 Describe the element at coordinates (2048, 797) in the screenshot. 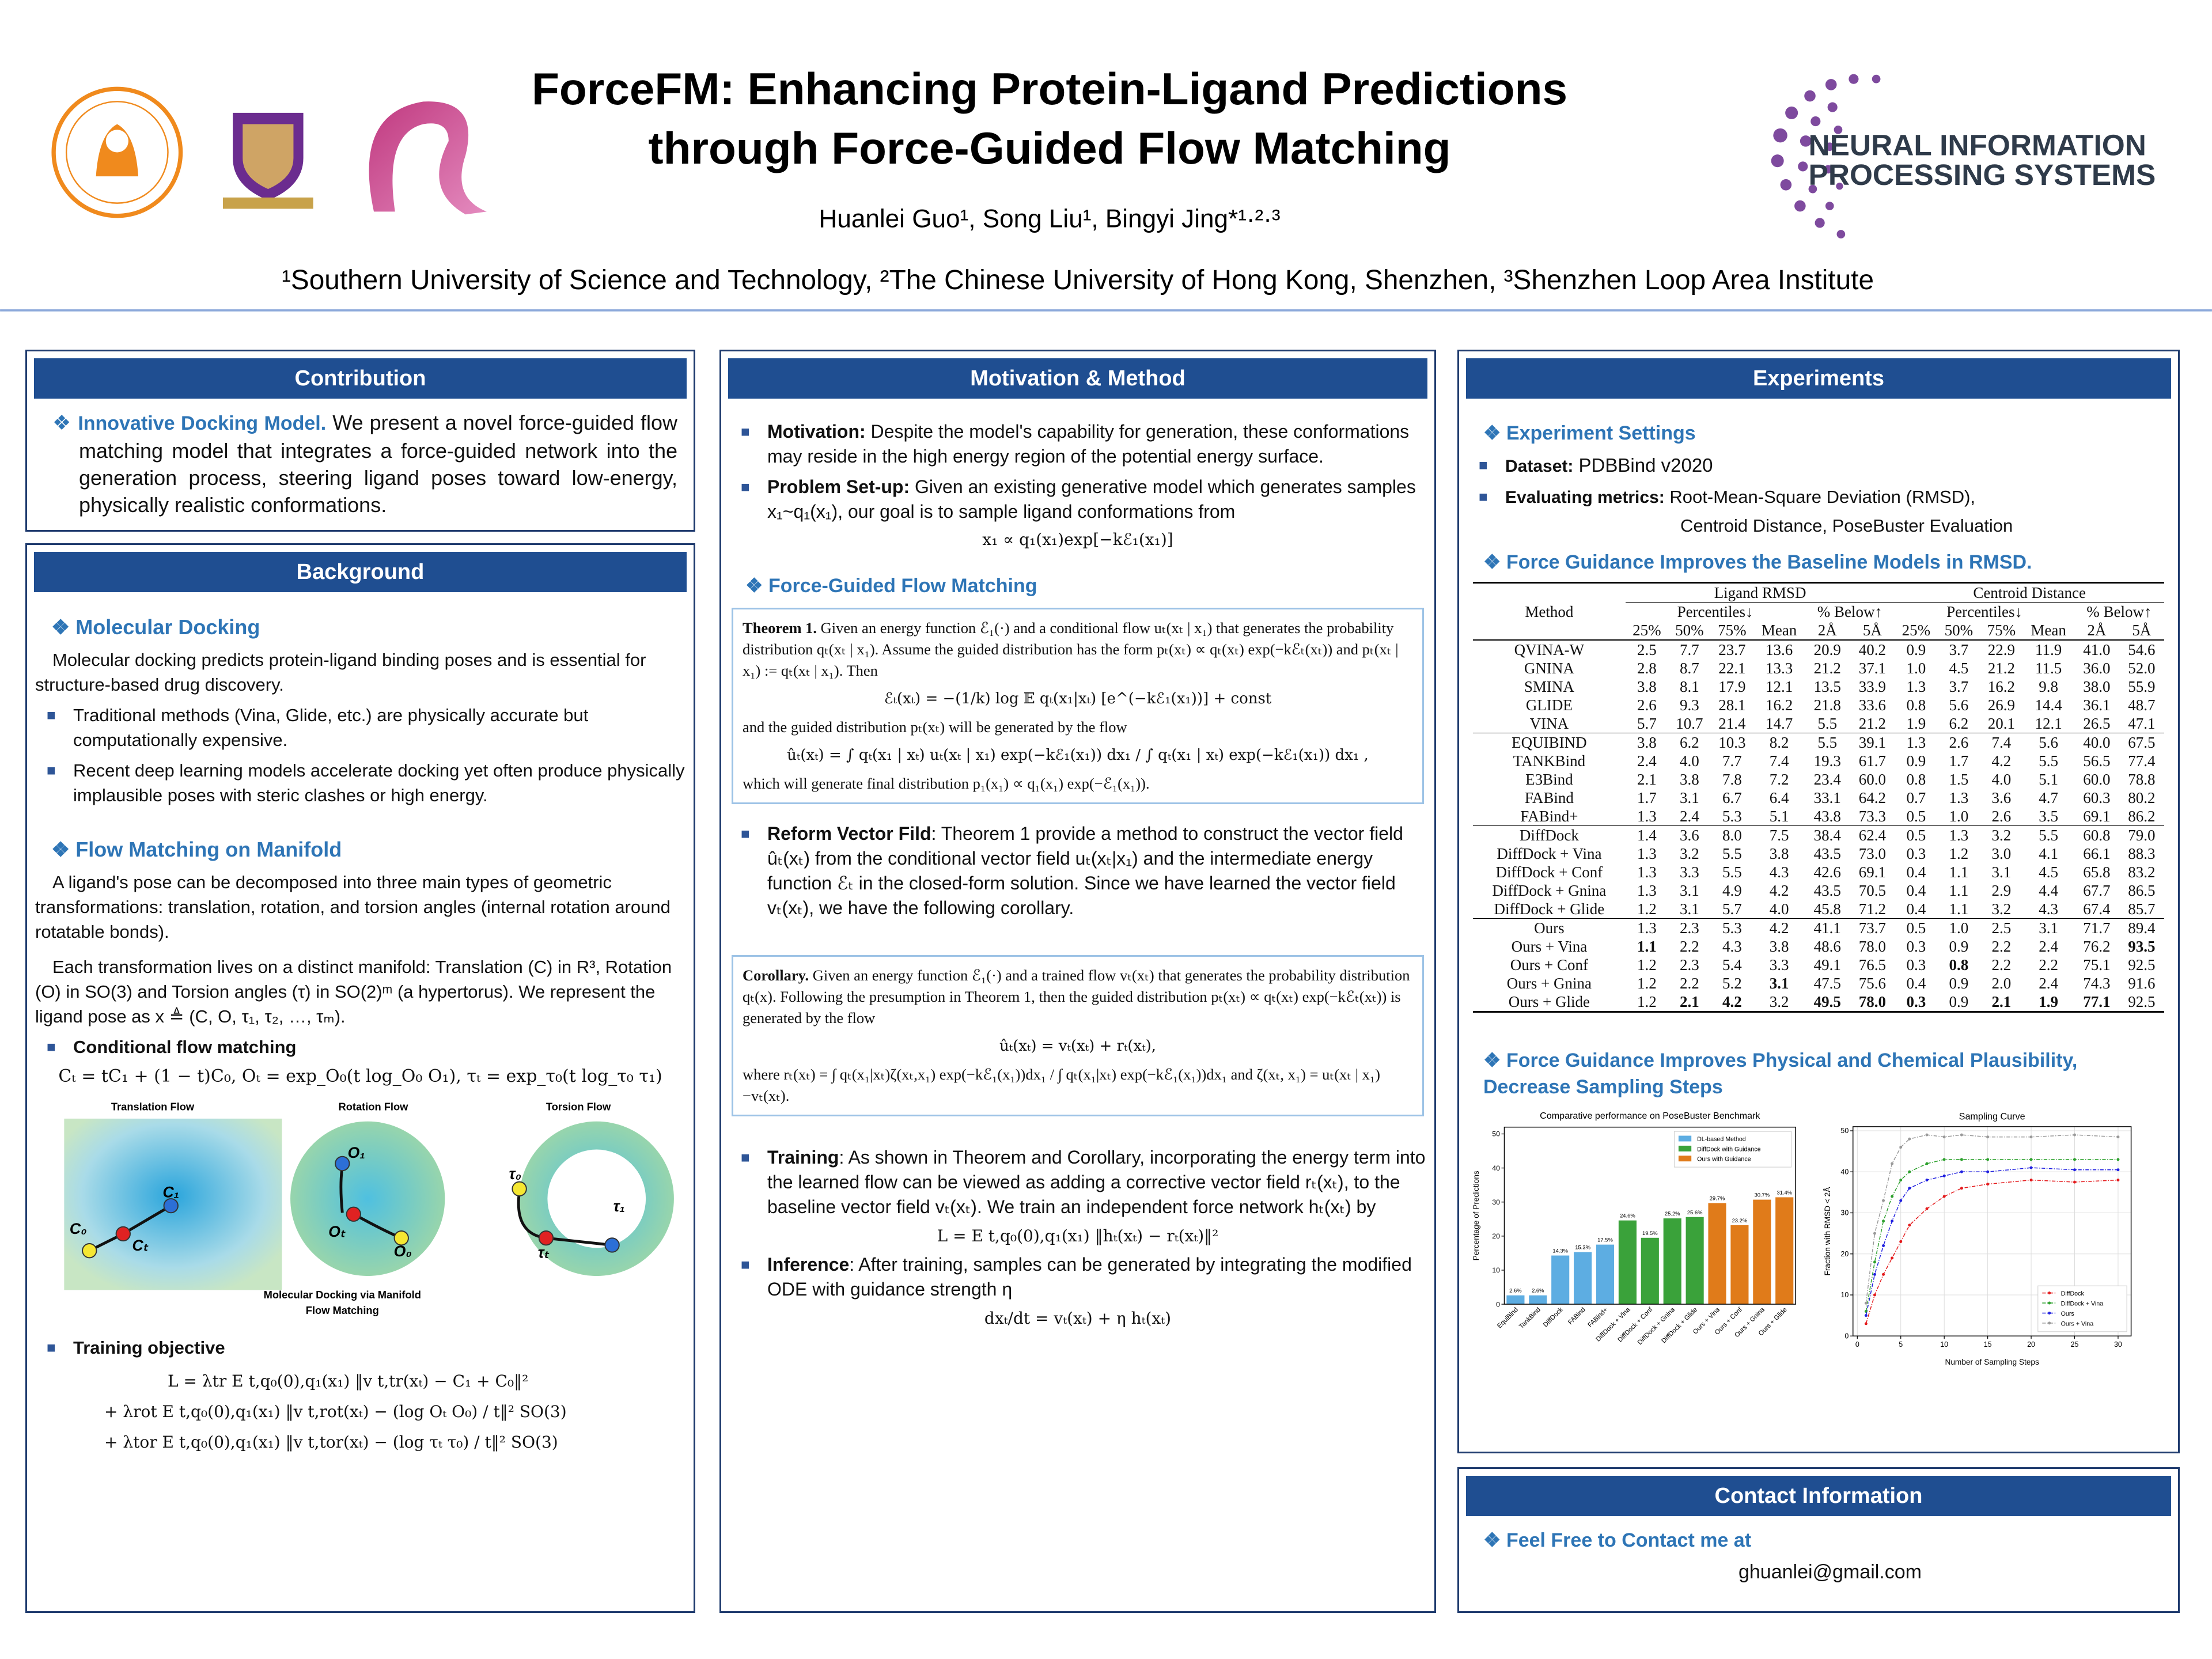

I see `table-cell: 4.7` at that location.